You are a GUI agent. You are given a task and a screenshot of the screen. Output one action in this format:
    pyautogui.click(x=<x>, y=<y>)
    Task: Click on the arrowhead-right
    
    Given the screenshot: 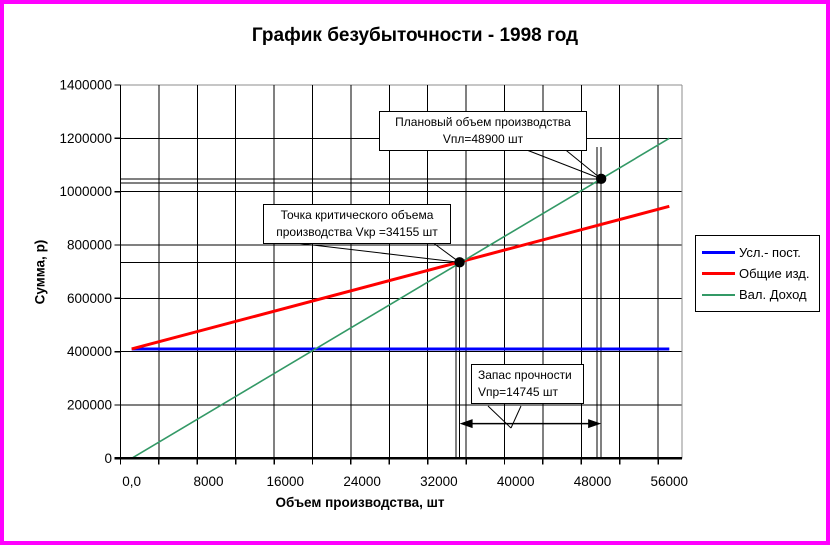 What is the action you would take?
    pyautogui.click(x=595, y=424)
    